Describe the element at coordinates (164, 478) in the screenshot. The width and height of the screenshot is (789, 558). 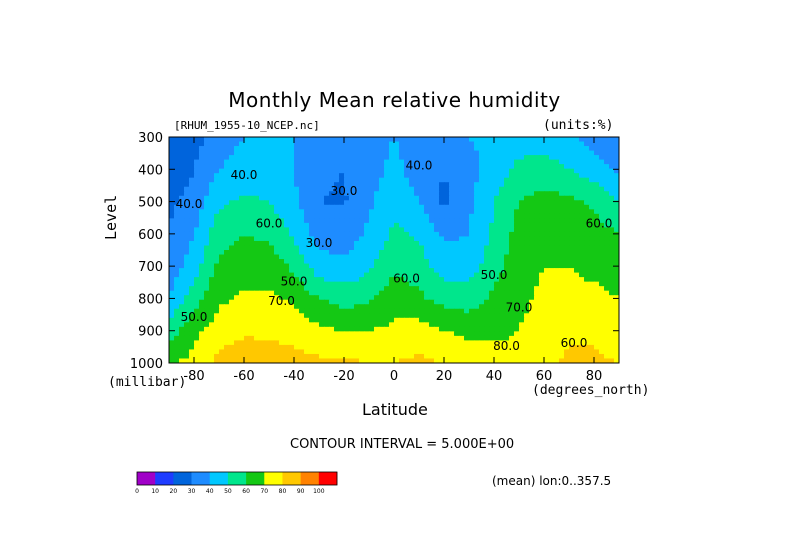
I see `colorbar-swatch` at that location.